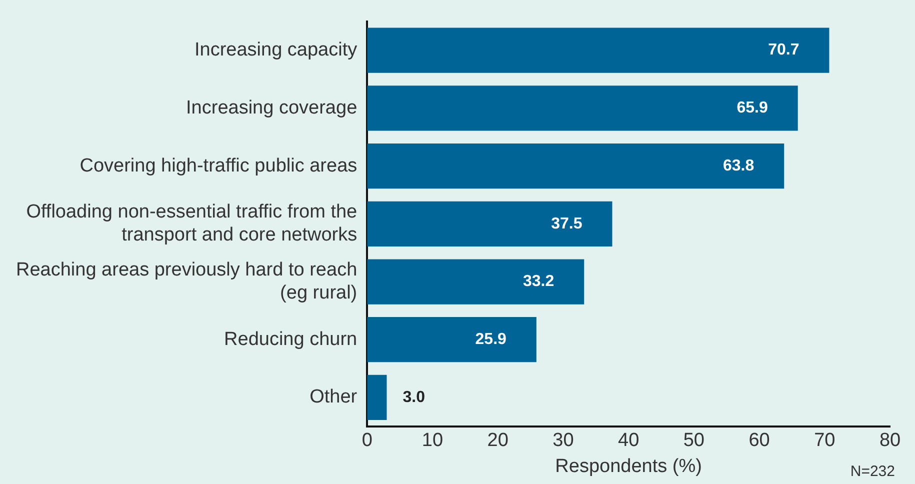 This screenshot has height=484, width=915. What do you see at coordinates (629, 441) in the screenshot?
I see `x-tick-label: 40` at bounding box center [629, 441].